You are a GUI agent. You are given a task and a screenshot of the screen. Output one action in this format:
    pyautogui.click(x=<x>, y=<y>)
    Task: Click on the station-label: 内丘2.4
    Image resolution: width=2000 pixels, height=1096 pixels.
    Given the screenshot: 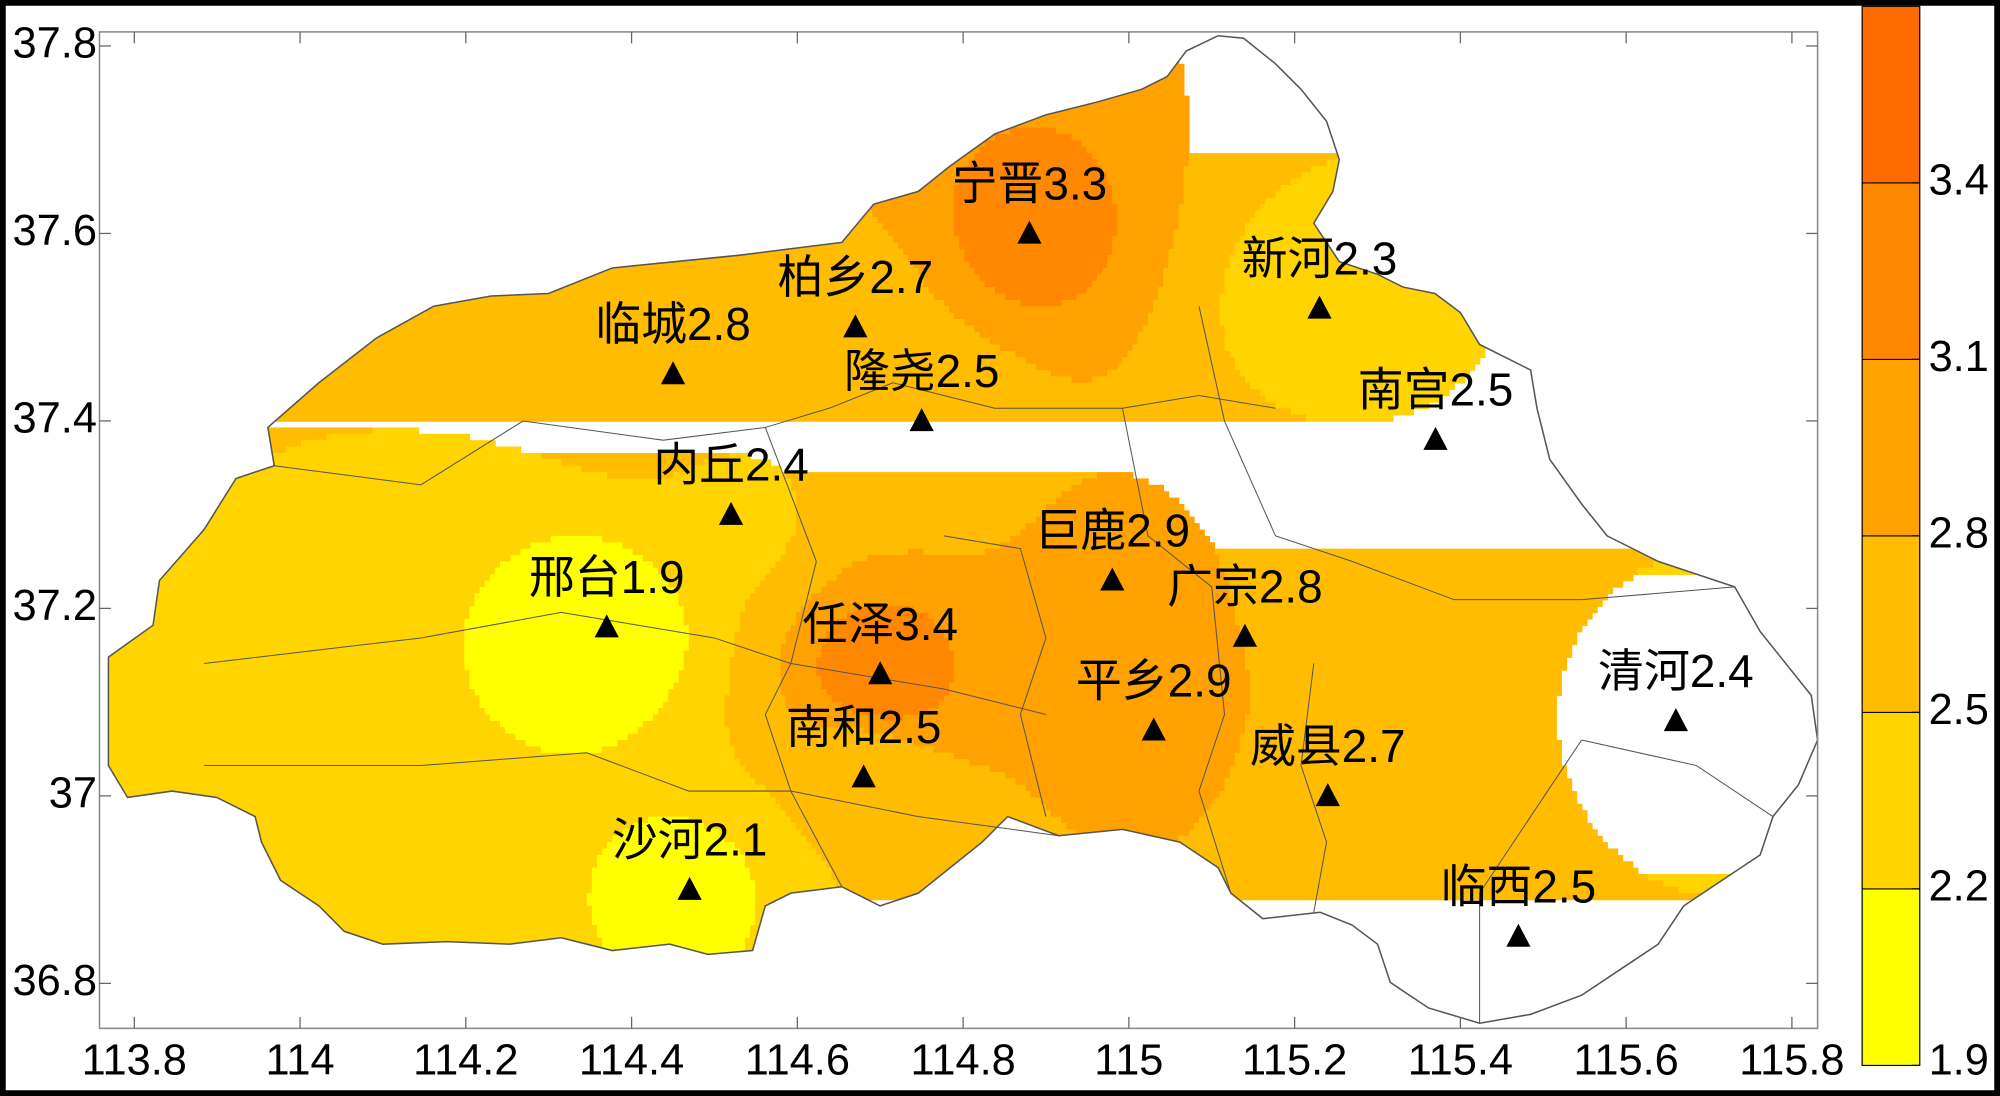 What is the action you would take?
    pyautogui.click(x=731, y=465)
    